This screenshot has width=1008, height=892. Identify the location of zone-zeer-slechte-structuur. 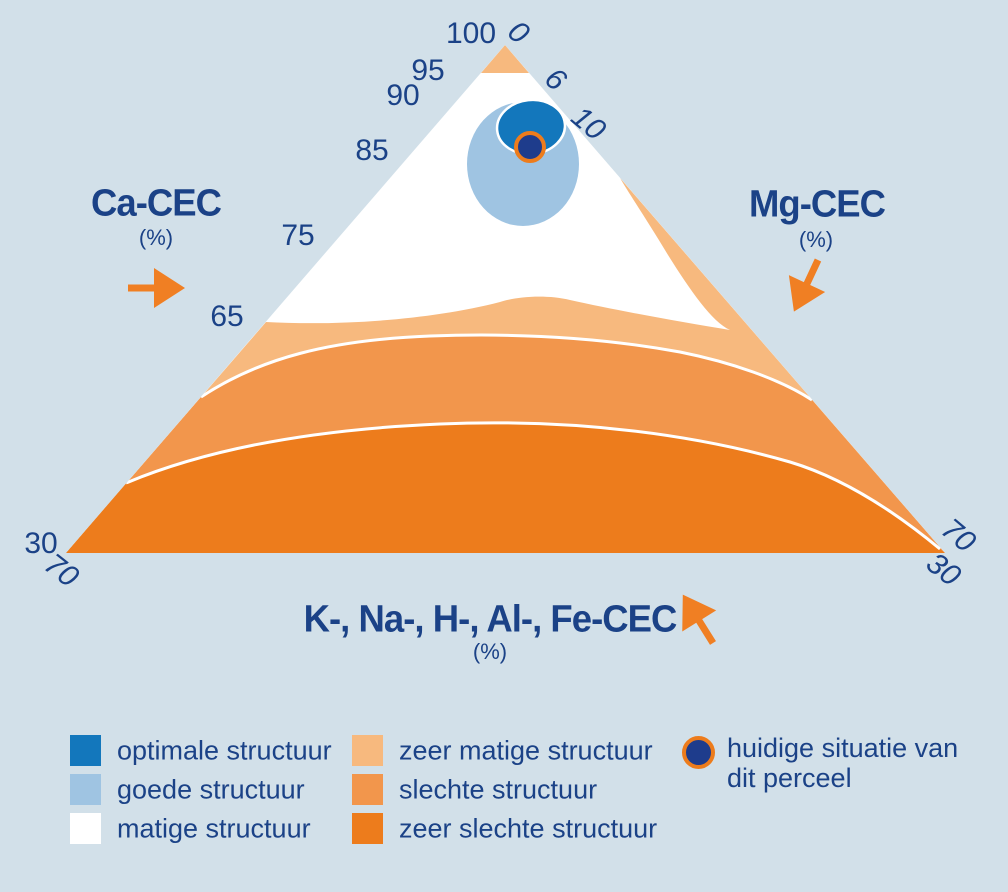
(505, 487).